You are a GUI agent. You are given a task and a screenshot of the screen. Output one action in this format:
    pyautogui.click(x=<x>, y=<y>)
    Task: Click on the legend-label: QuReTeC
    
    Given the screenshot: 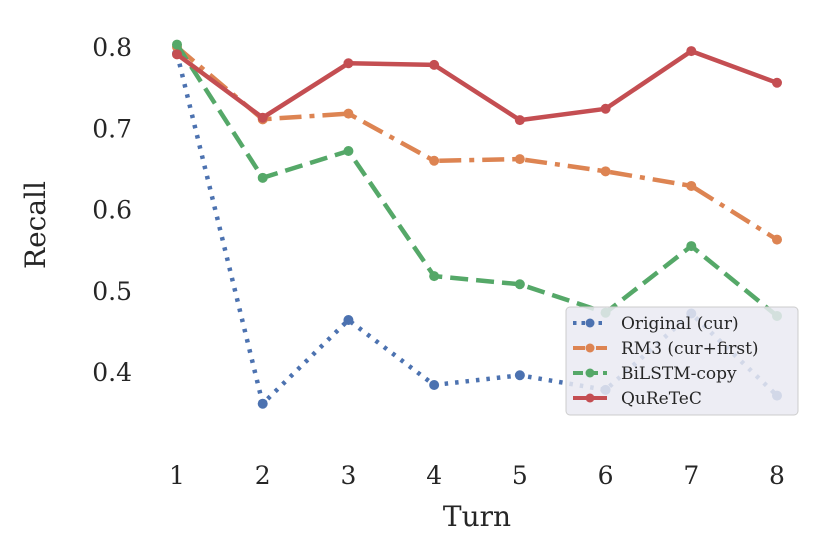 What is the action you would take?
    pyautogui.click(x=661, y=399)
    